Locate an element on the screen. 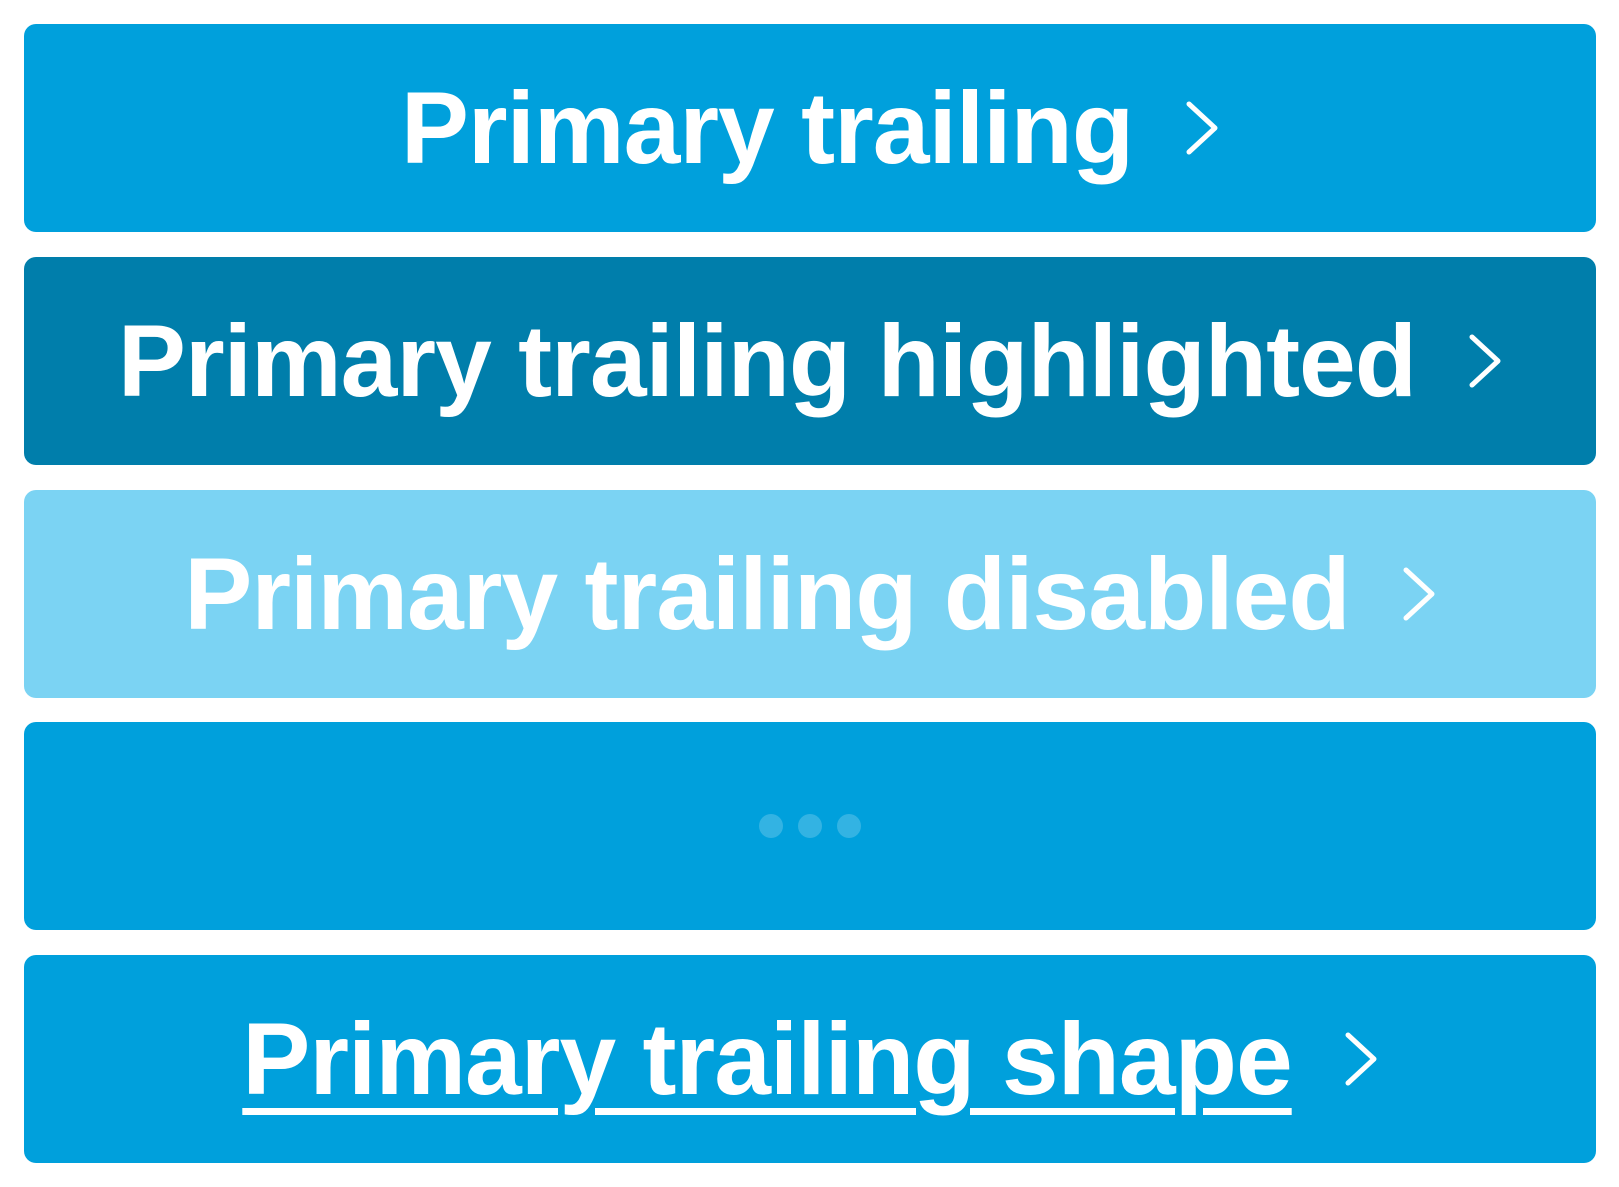  loading-dots-icon is located at coordinates (810, 826).